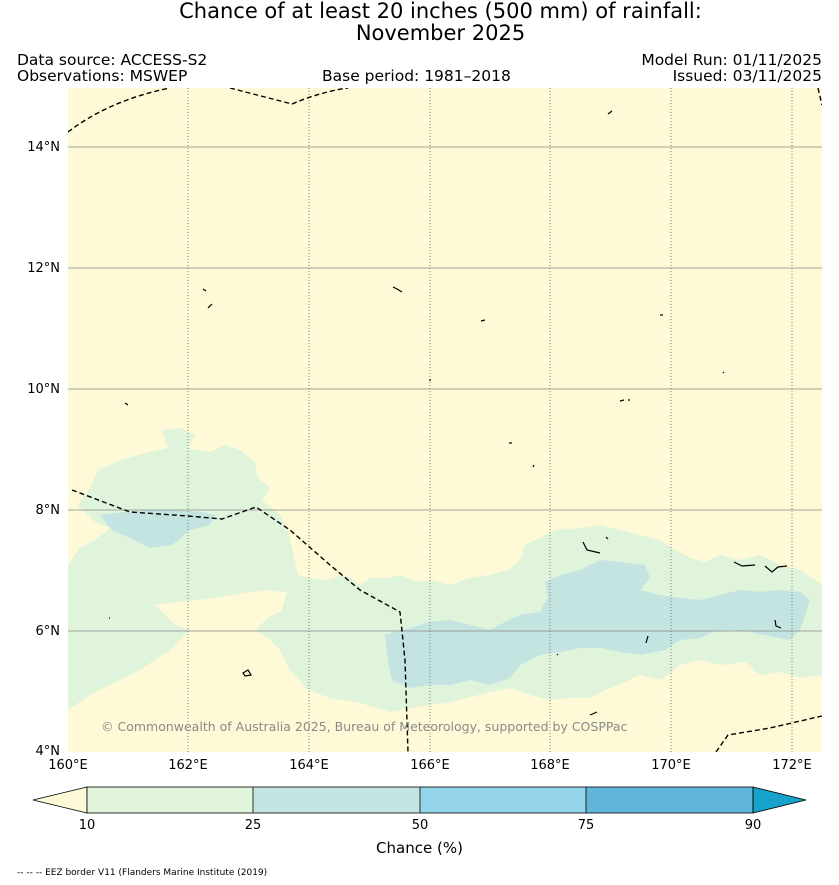 The image size is (839, 885). I want to click on lat-label-8n: 8°N, so click(48, 510).